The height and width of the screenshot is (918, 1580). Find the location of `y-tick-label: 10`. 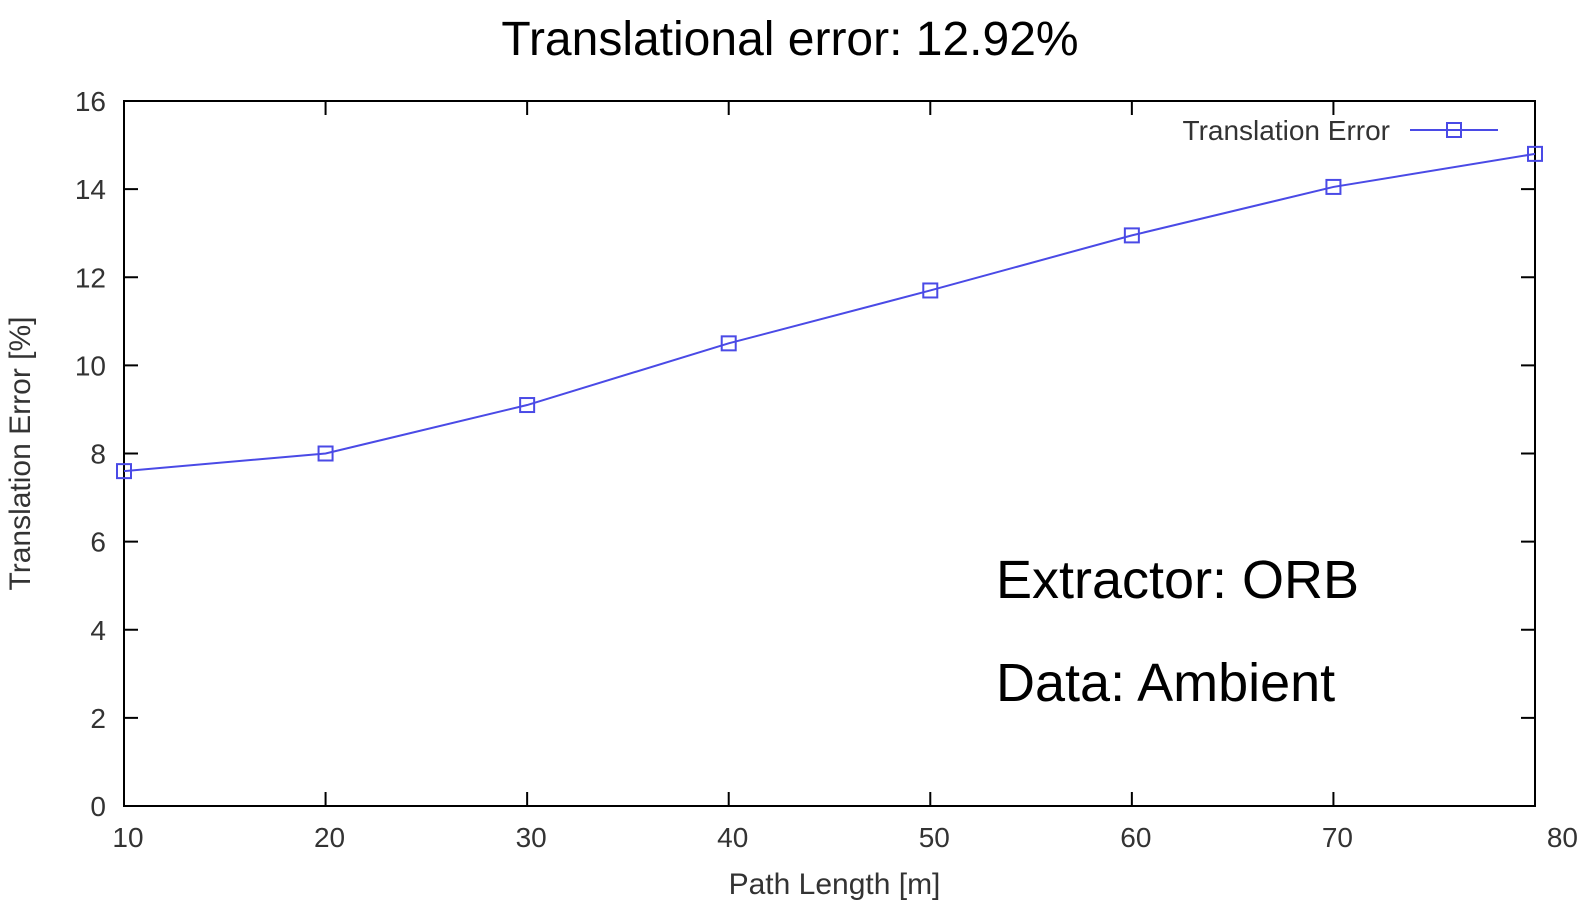

y-tick-label: 10 is located at coordinates (90, 365).